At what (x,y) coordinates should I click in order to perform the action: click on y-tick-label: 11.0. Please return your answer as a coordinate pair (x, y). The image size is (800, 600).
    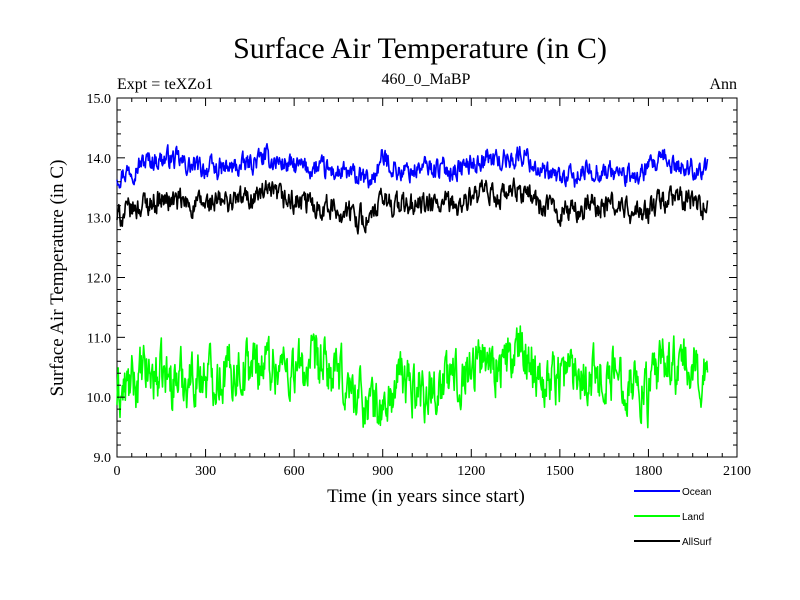
    Looking at the image, I should click on (99, 338).